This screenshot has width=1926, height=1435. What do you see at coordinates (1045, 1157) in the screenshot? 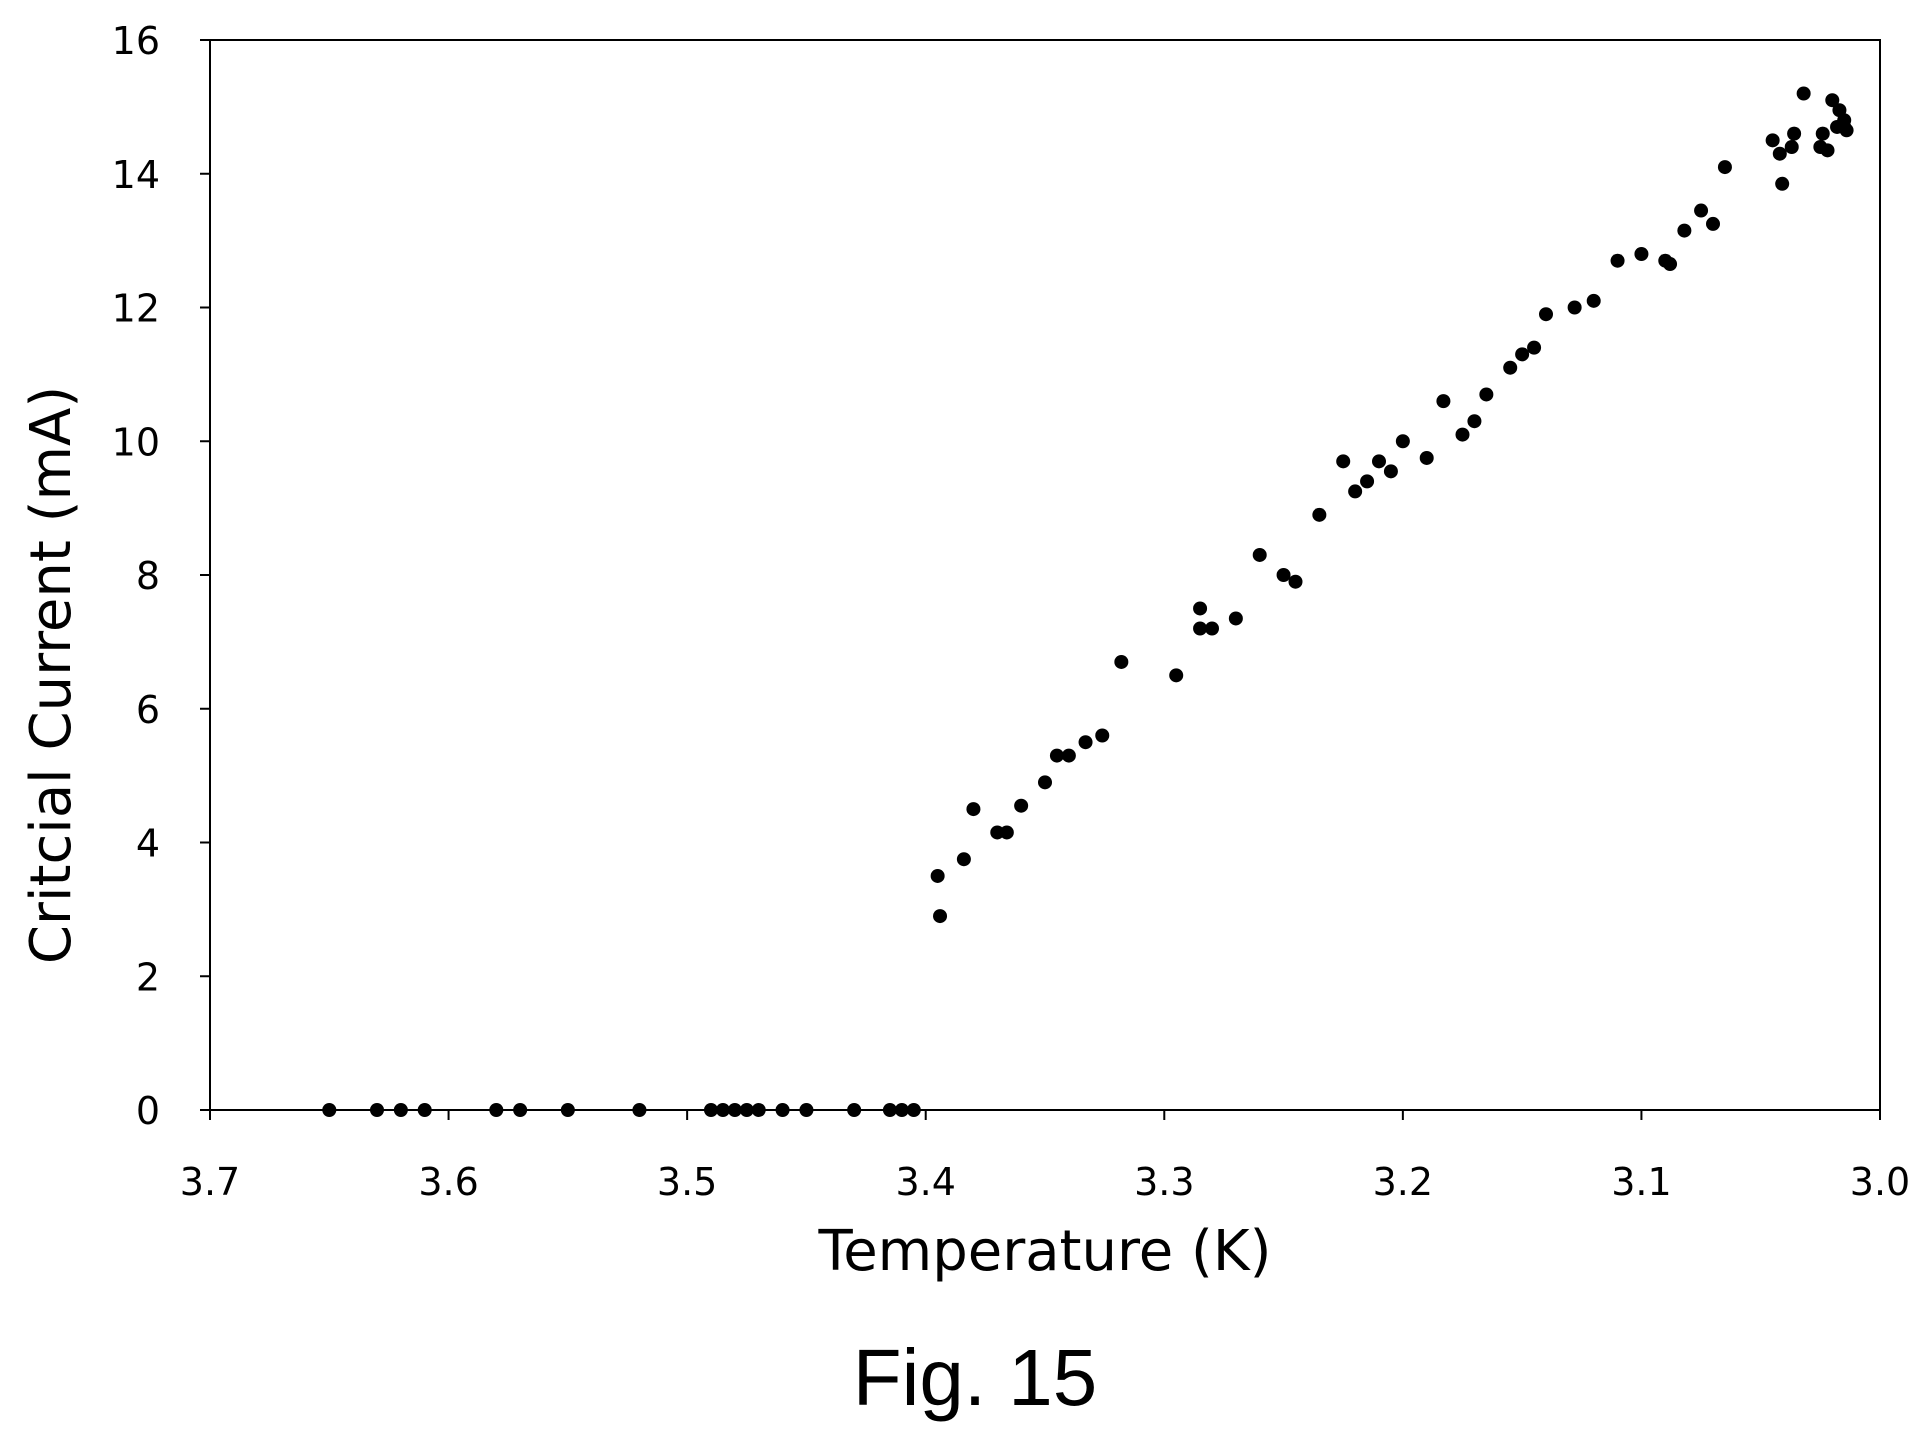
I see `x-axis-ticks: 3.7 3.6 3.5 3.4 3.3 3.2 3.1 3.0` at bounding box center [1045, 1157].